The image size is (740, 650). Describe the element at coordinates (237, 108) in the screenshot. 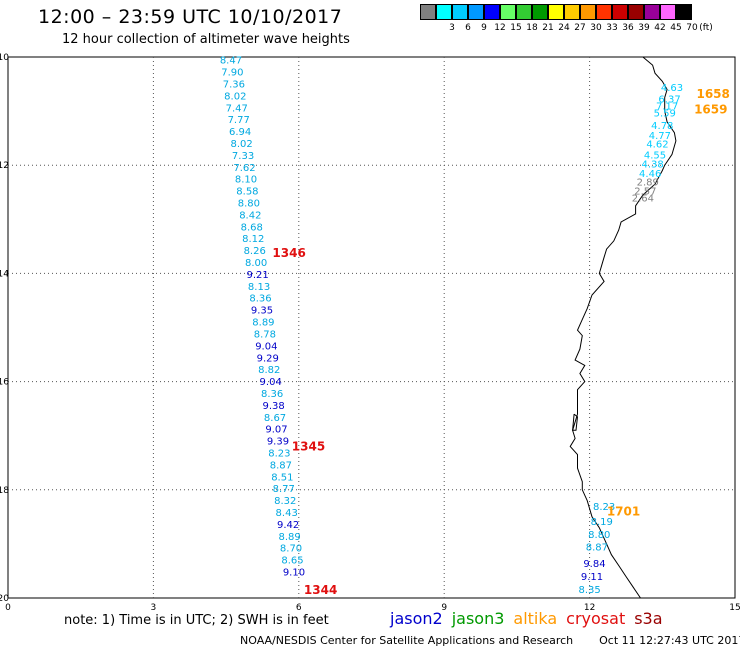

I see `wave-height-value: 7.47` at that location.